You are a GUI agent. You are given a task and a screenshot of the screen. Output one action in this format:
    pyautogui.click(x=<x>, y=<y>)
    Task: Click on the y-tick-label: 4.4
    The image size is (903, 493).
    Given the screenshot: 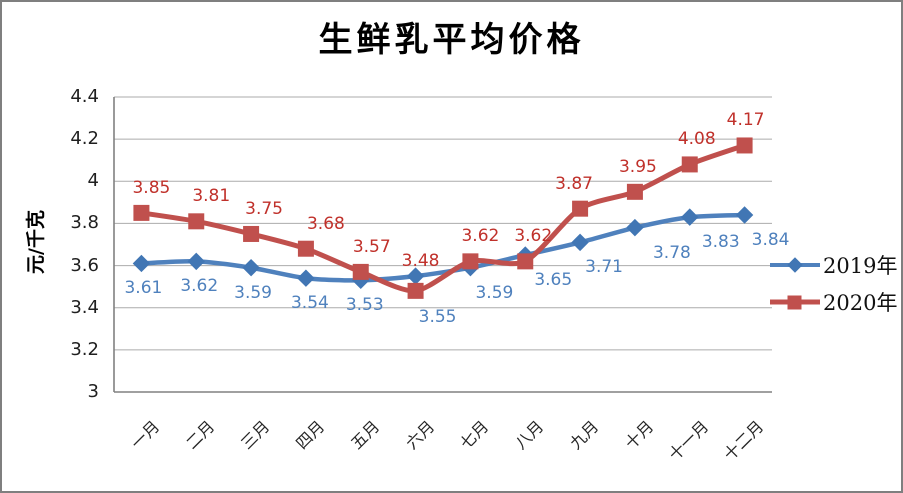 What is the action you would take?
    pyautogui.click(x=84, y=96)
    